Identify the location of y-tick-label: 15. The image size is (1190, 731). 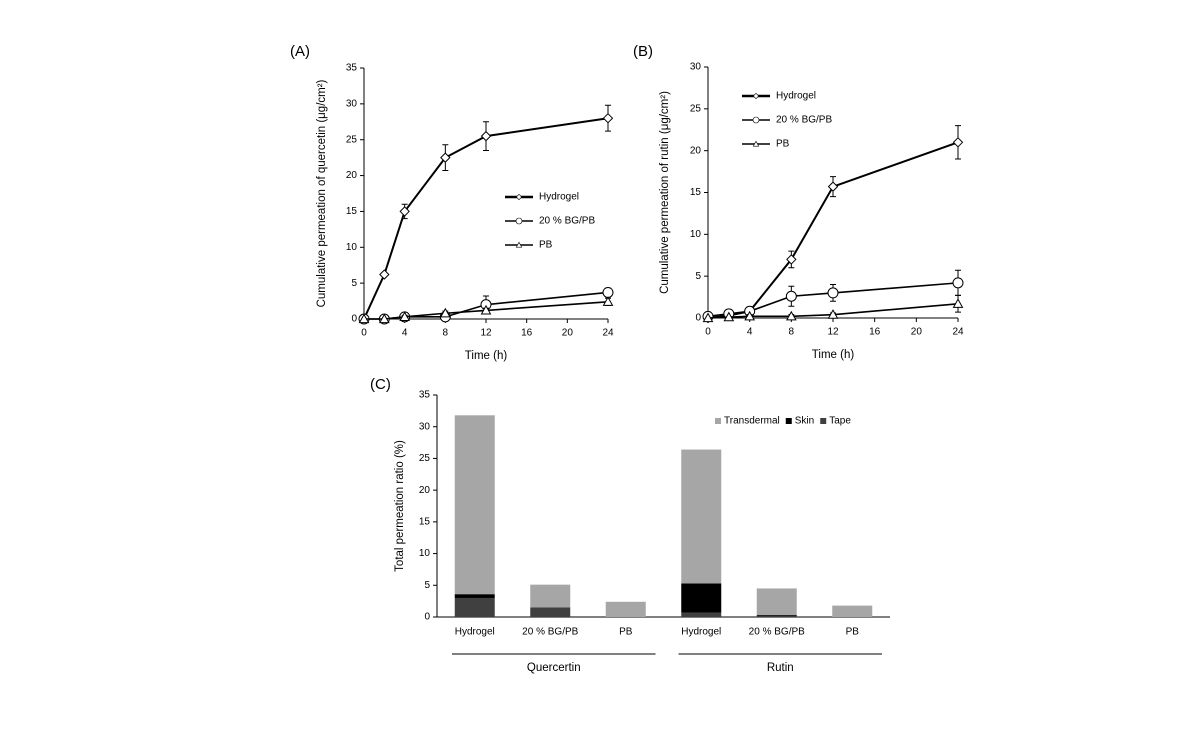
(425, 521).